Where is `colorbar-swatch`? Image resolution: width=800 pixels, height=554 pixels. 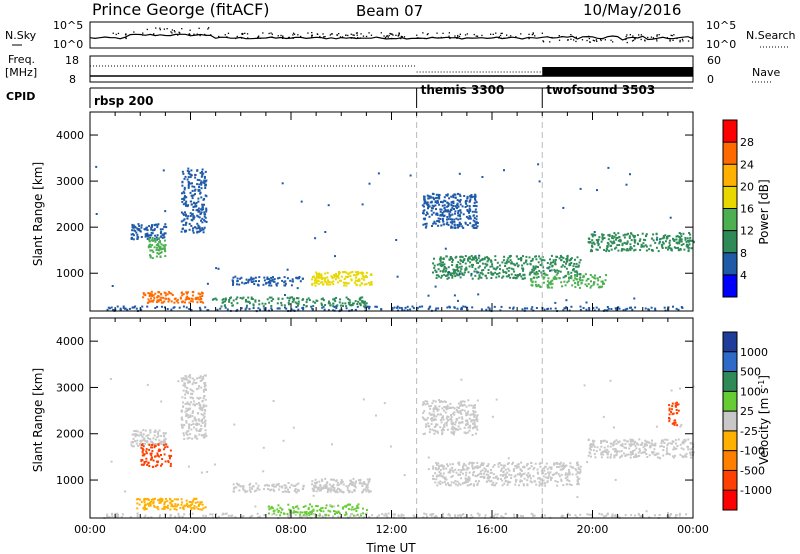
colorbar-swatch is located at coordinates (730, 153).